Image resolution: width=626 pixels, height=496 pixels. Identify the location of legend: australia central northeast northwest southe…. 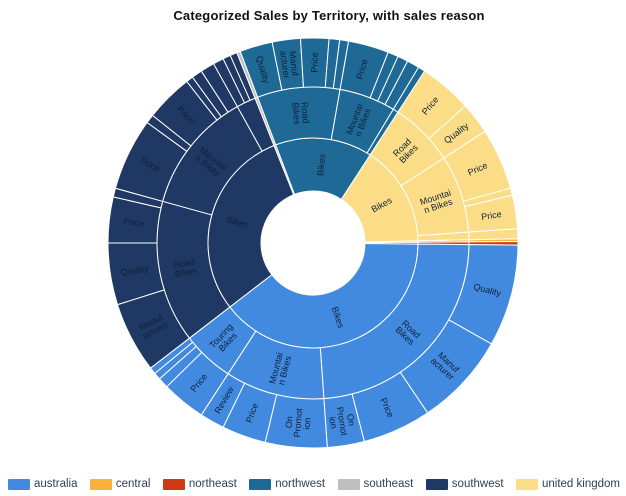
(313, 484).